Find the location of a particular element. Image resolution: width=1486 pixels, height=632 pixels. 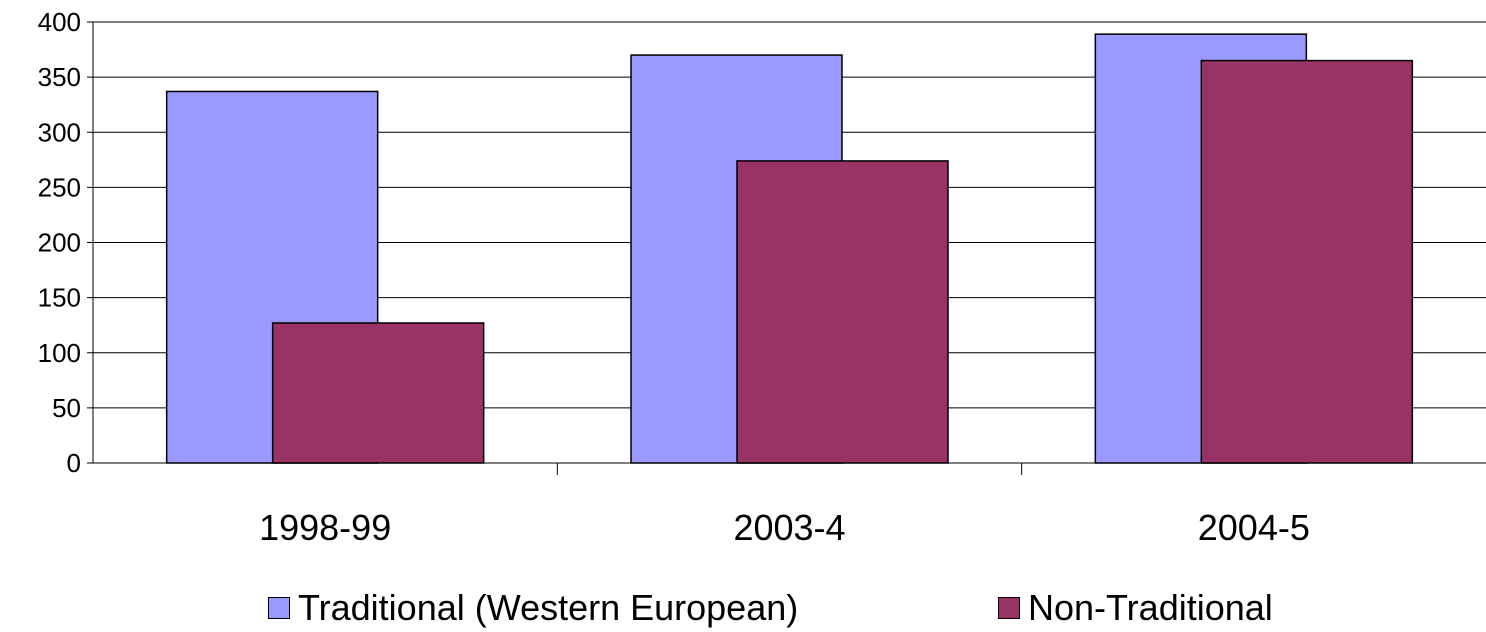

y-tick-labels: 0 50 100 150 200 250 300 350 400 is located at coordinates (59, 242).